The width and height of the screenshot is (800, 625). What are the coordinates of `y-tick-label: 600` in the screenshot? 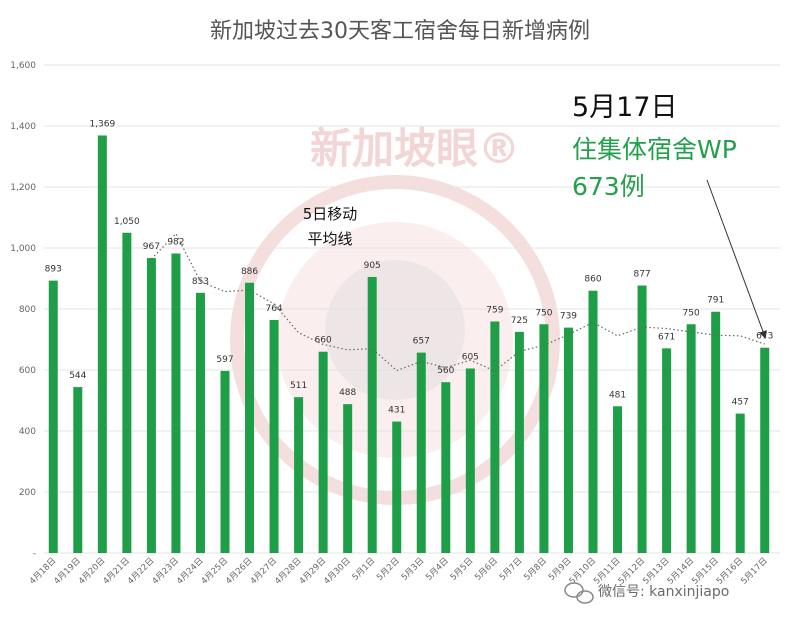 It's located at (27, 371).